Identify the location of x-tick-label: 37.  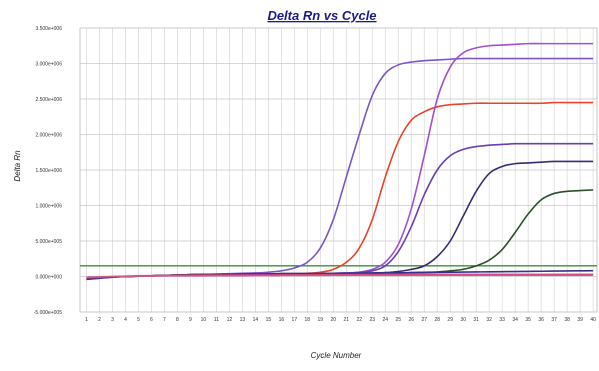
(554, 320).